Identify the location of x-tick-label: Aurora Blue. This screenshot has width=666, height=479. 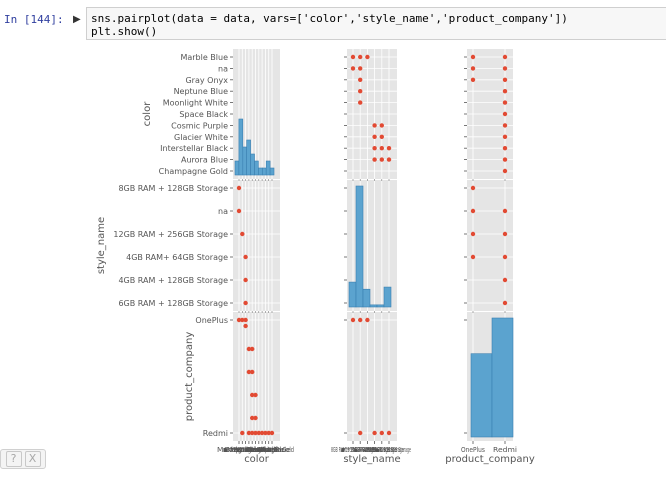
(269, 450).